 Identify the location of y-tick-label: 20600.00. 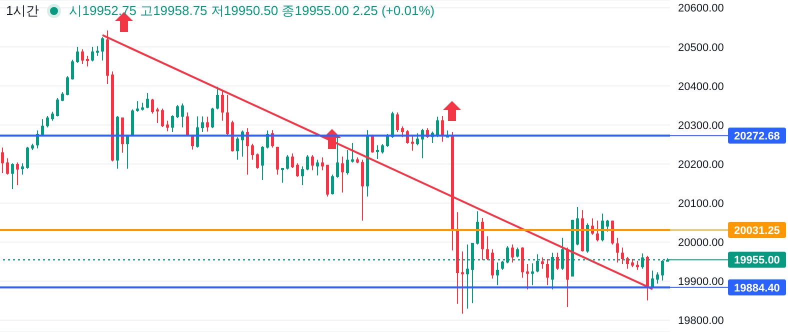
(701, 8).